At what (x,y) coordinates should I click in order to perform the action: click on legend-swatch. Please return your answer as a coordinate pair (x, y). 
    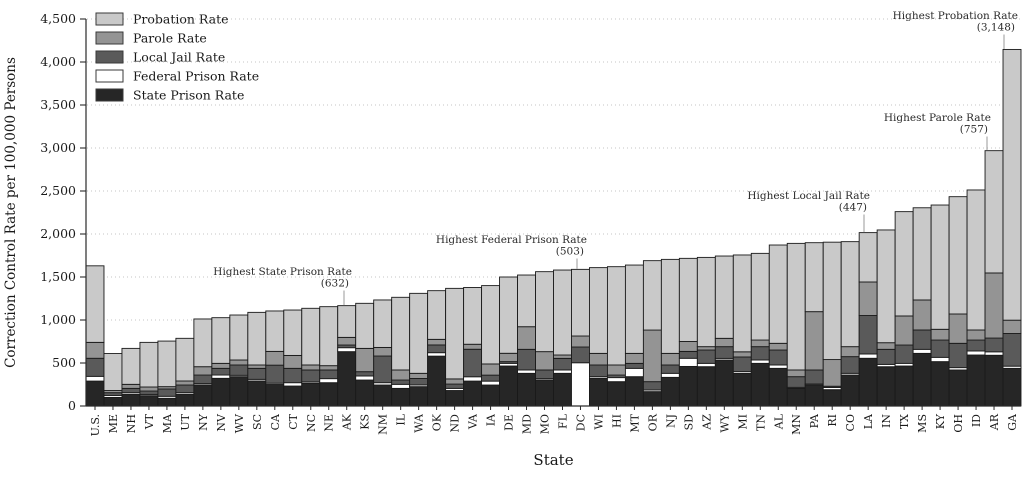
    Looking at the image, I should click on (109, 76).